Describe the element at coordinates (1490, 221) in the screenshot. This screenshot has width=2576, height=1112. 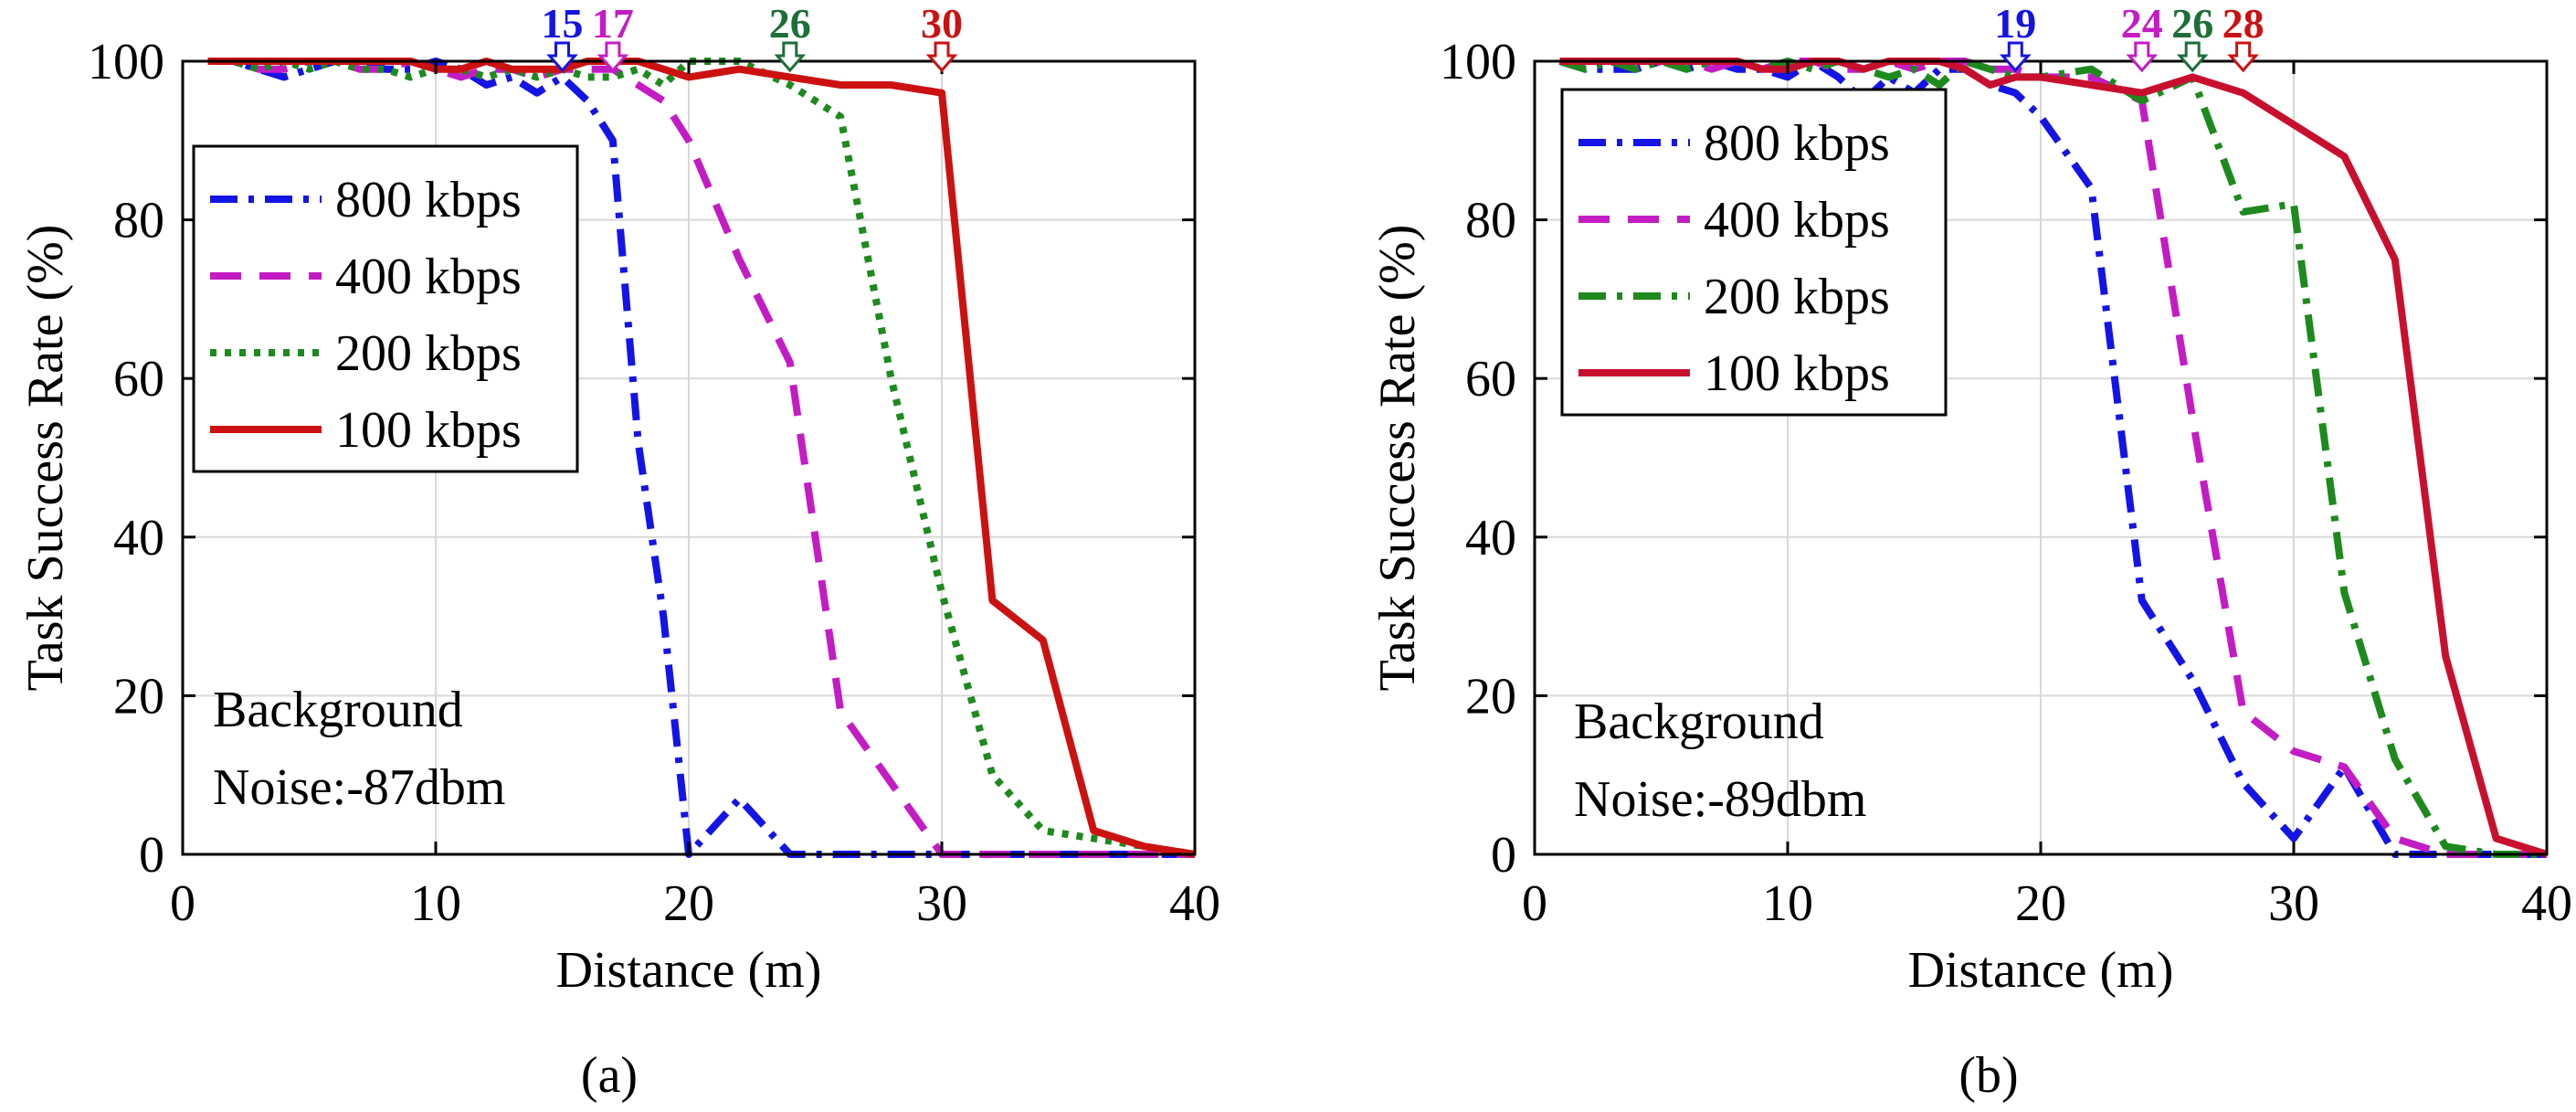
I see `chart-b-y-tick-label: 80` at that location.